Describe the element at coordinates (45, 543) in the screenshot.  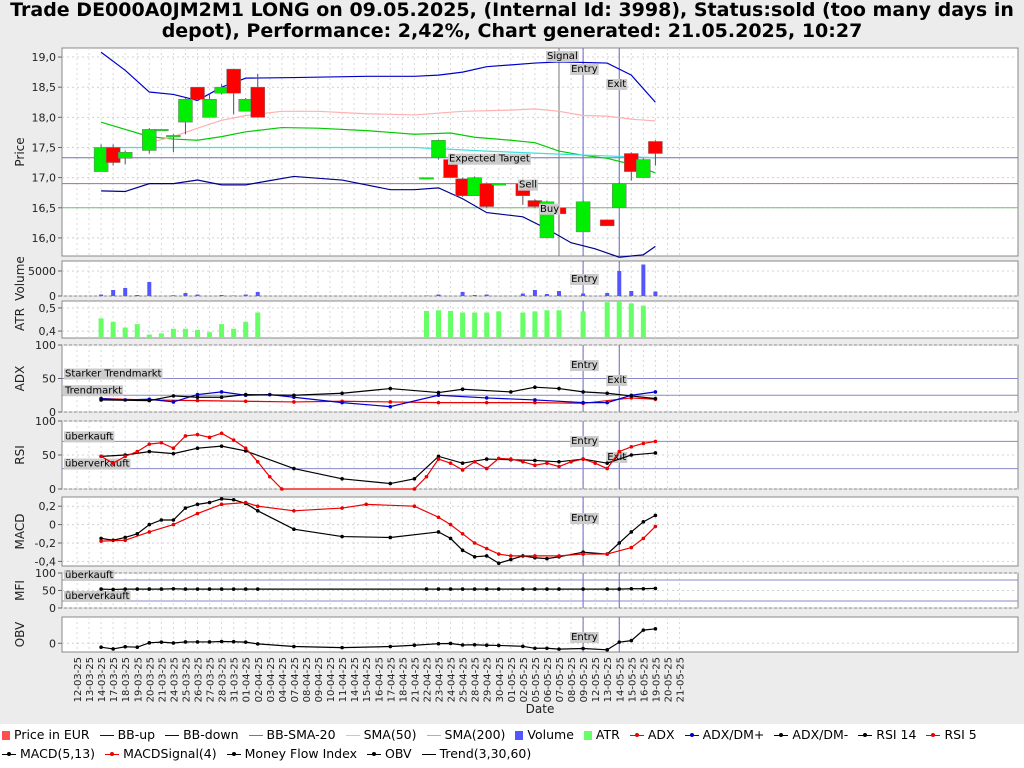
I see `macd-tick-label: -0,2` at that location.